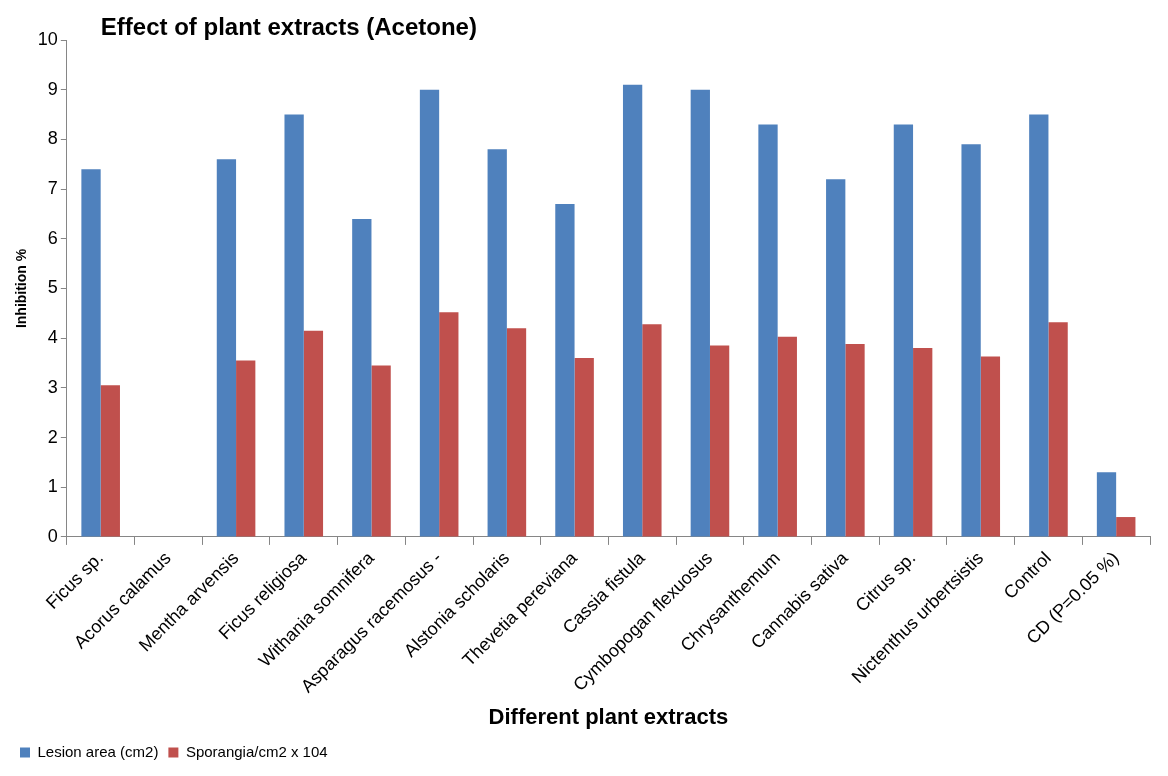  I want to click on y-axis-title: Inhibition %, so click(21, 288).